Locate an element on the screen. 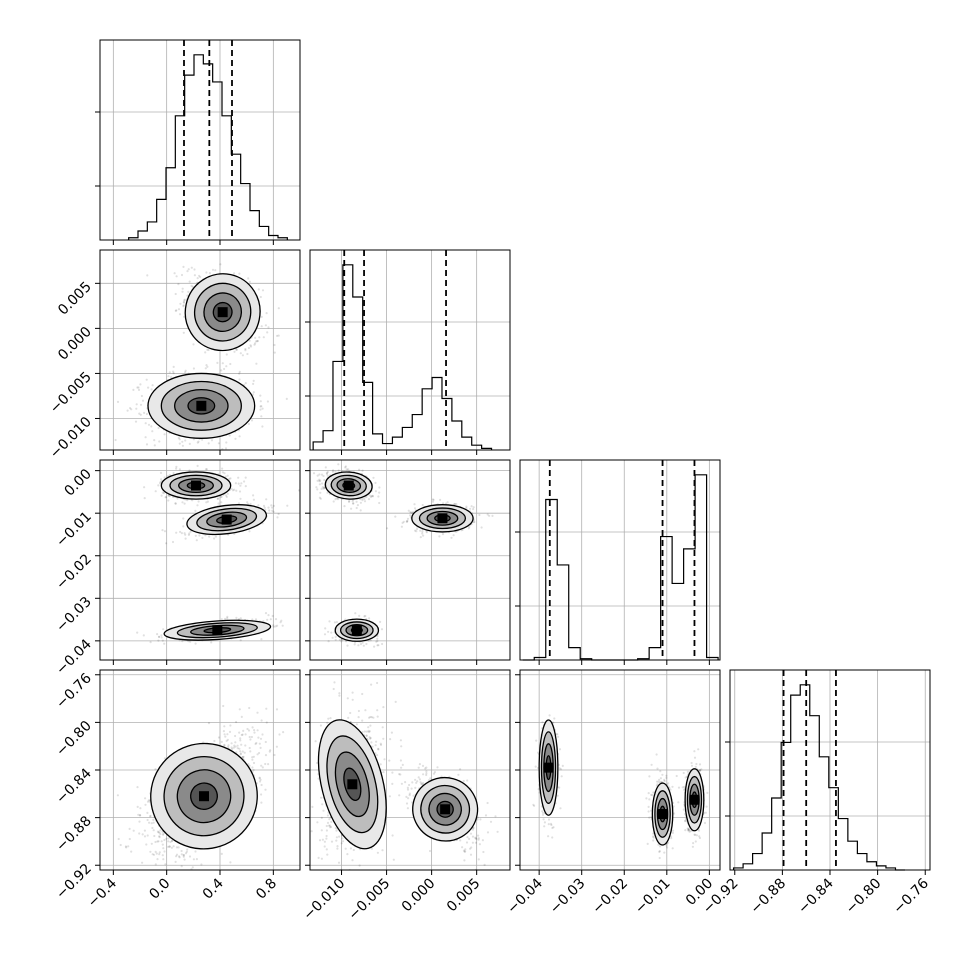  scatter-panel-p0-p2: −0.04−0.03−0.02−0.010.00 is located at coordinates (177, 568).